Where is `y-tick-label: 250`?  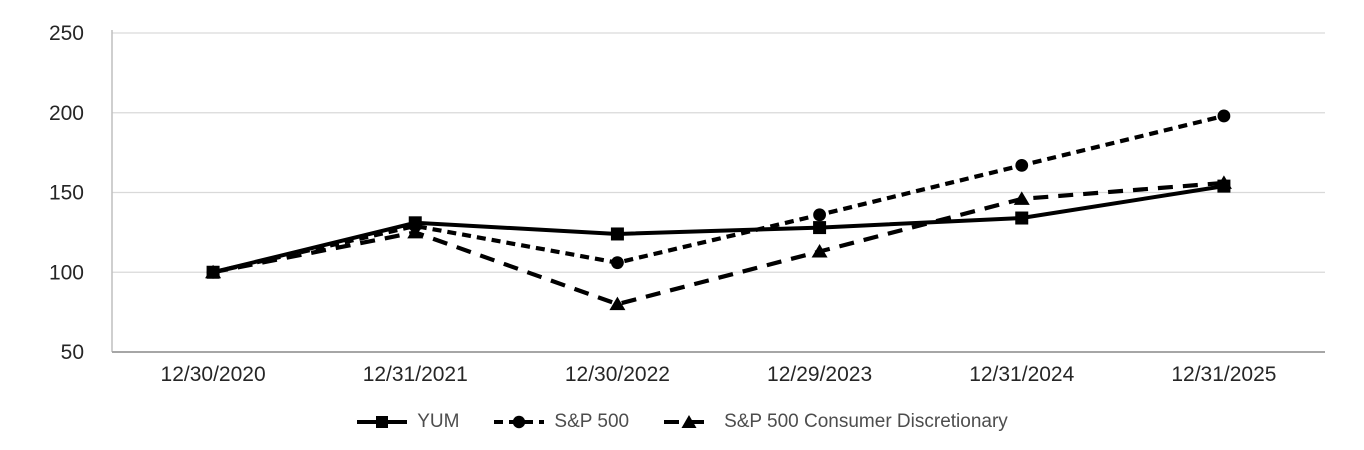
y-tick-label: 250 is located at coordinates (66, 33).